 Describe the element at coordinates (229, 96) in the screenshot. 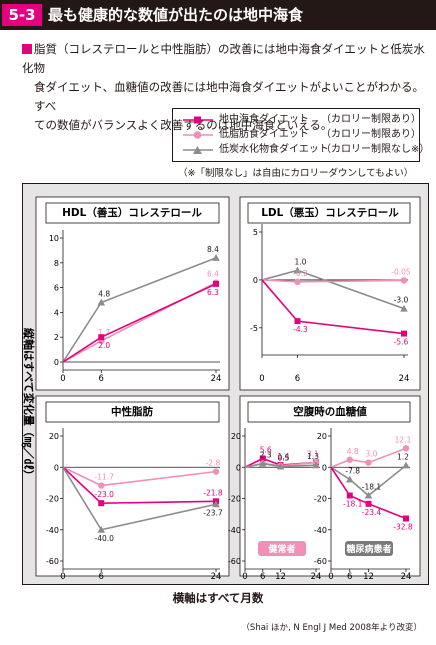

I see `summary-line-2: 食ダイエット、血糖値の改善には地中海食ダイエットがよいことがわかる。すべ` at that location.